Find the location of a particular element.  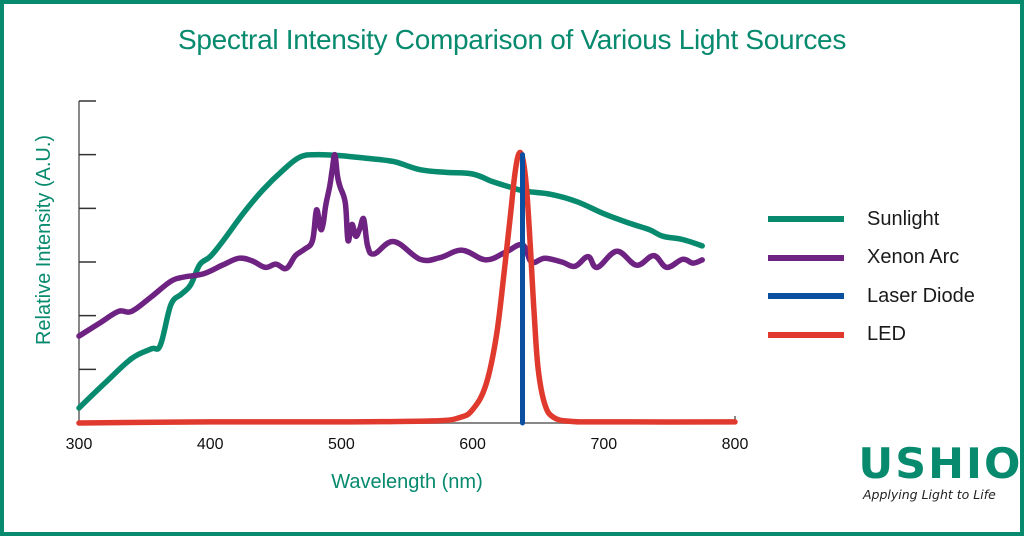

ushio-logo: USHIO Applying Light to Life is located at coordinates (940, 471).